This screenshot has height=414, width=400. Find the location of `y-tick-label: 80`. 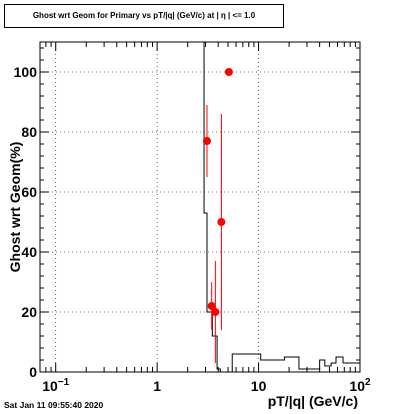

y-tick-label: 80 is located at coordinates (29, 132).